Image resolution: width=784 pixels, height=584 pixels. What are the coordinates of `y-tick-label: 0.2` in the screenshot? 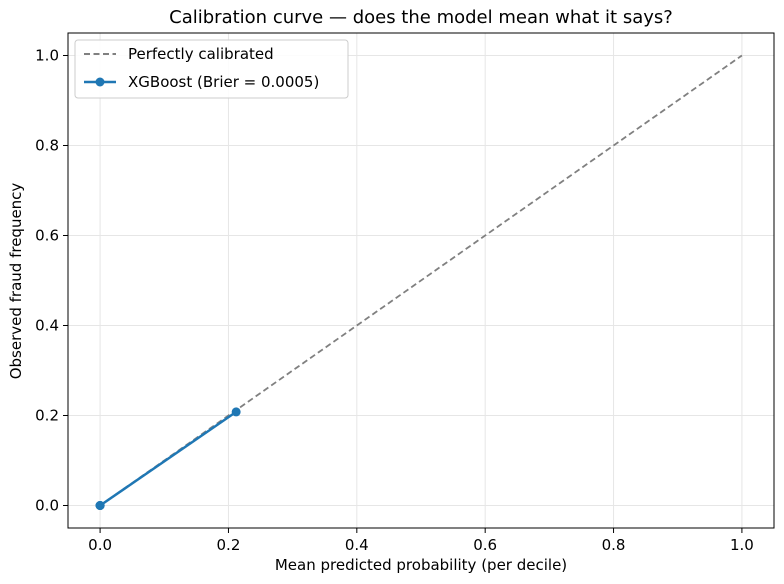 It's located at (47, 416).